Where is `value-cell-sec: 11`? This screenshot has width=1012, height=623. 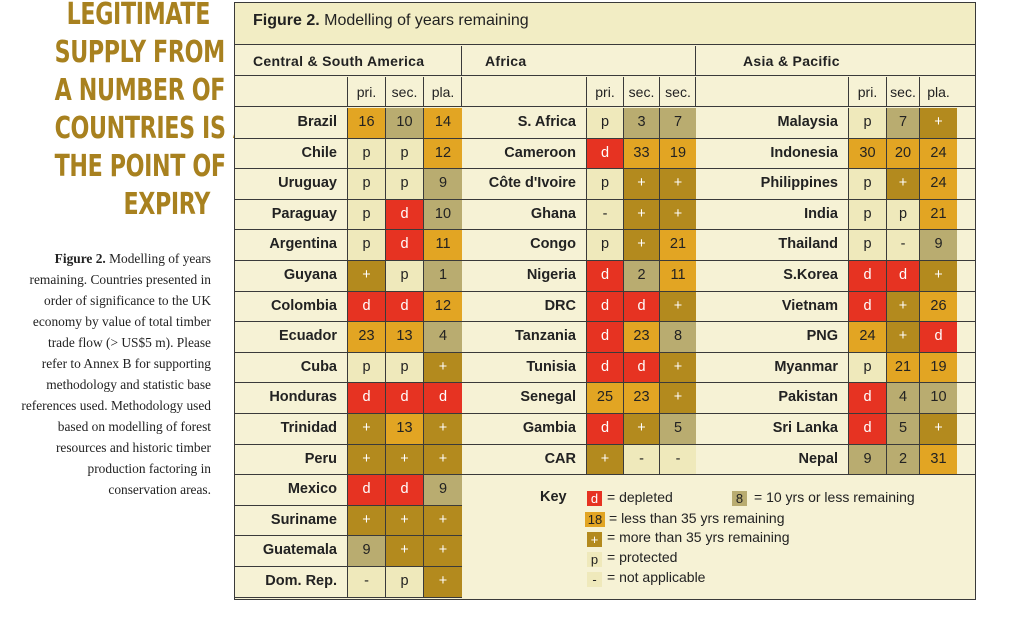 value-cell-sec: 11 is located at coordinates (677, 276).